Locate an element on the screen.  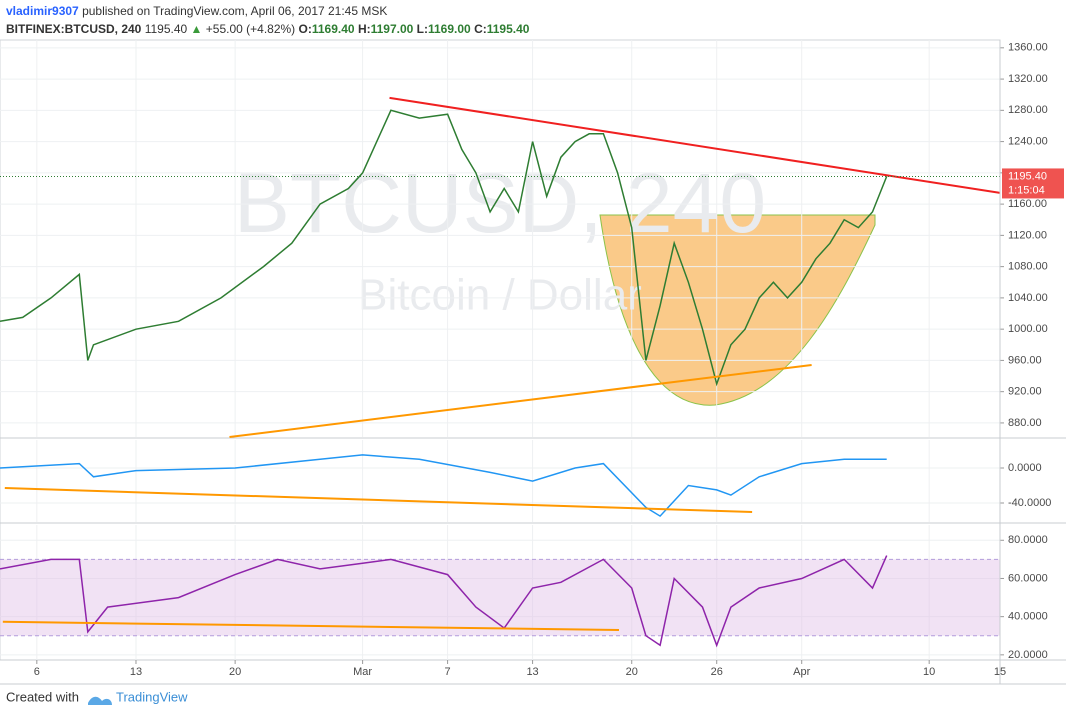
y-tick-label: 1120.00 is located at coordinates (1027, 235).